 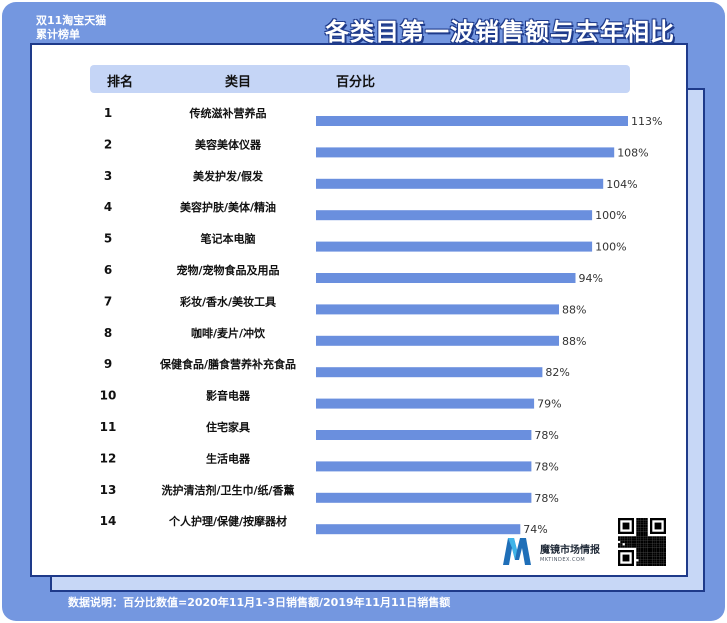 What do you see at coordinates (228, 113) in the screenshot?
I see `category-label: 传统滋补营养品` at bounding box center [228, 113].